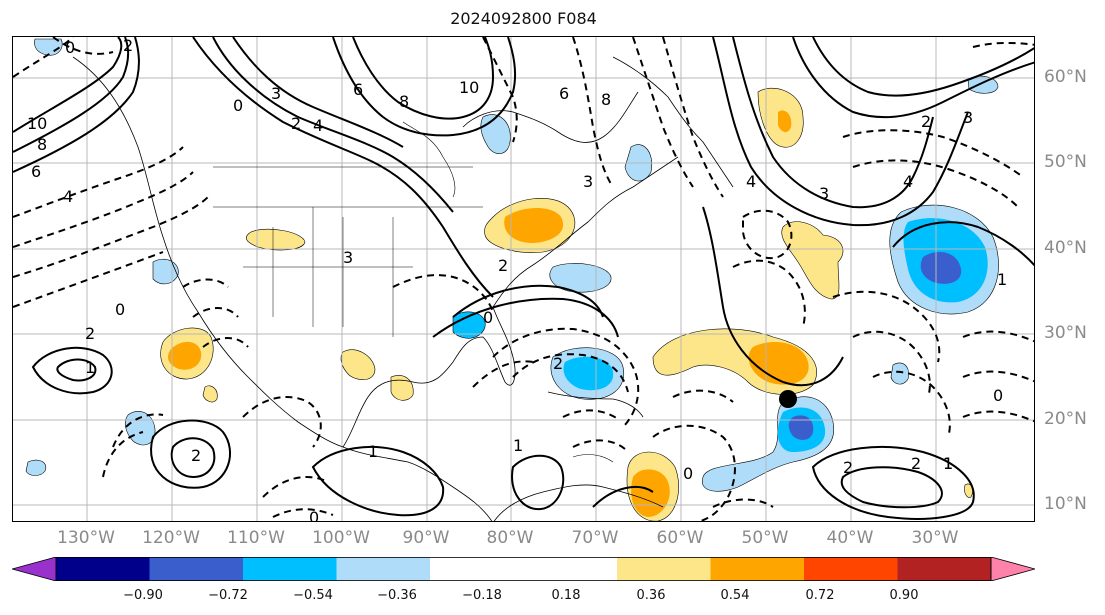 The height and width of the screenshot is (615, 1105). Describe the element at coordinates (765, 538) in the screenshot. I see `lon-label: 50°W` at that location.